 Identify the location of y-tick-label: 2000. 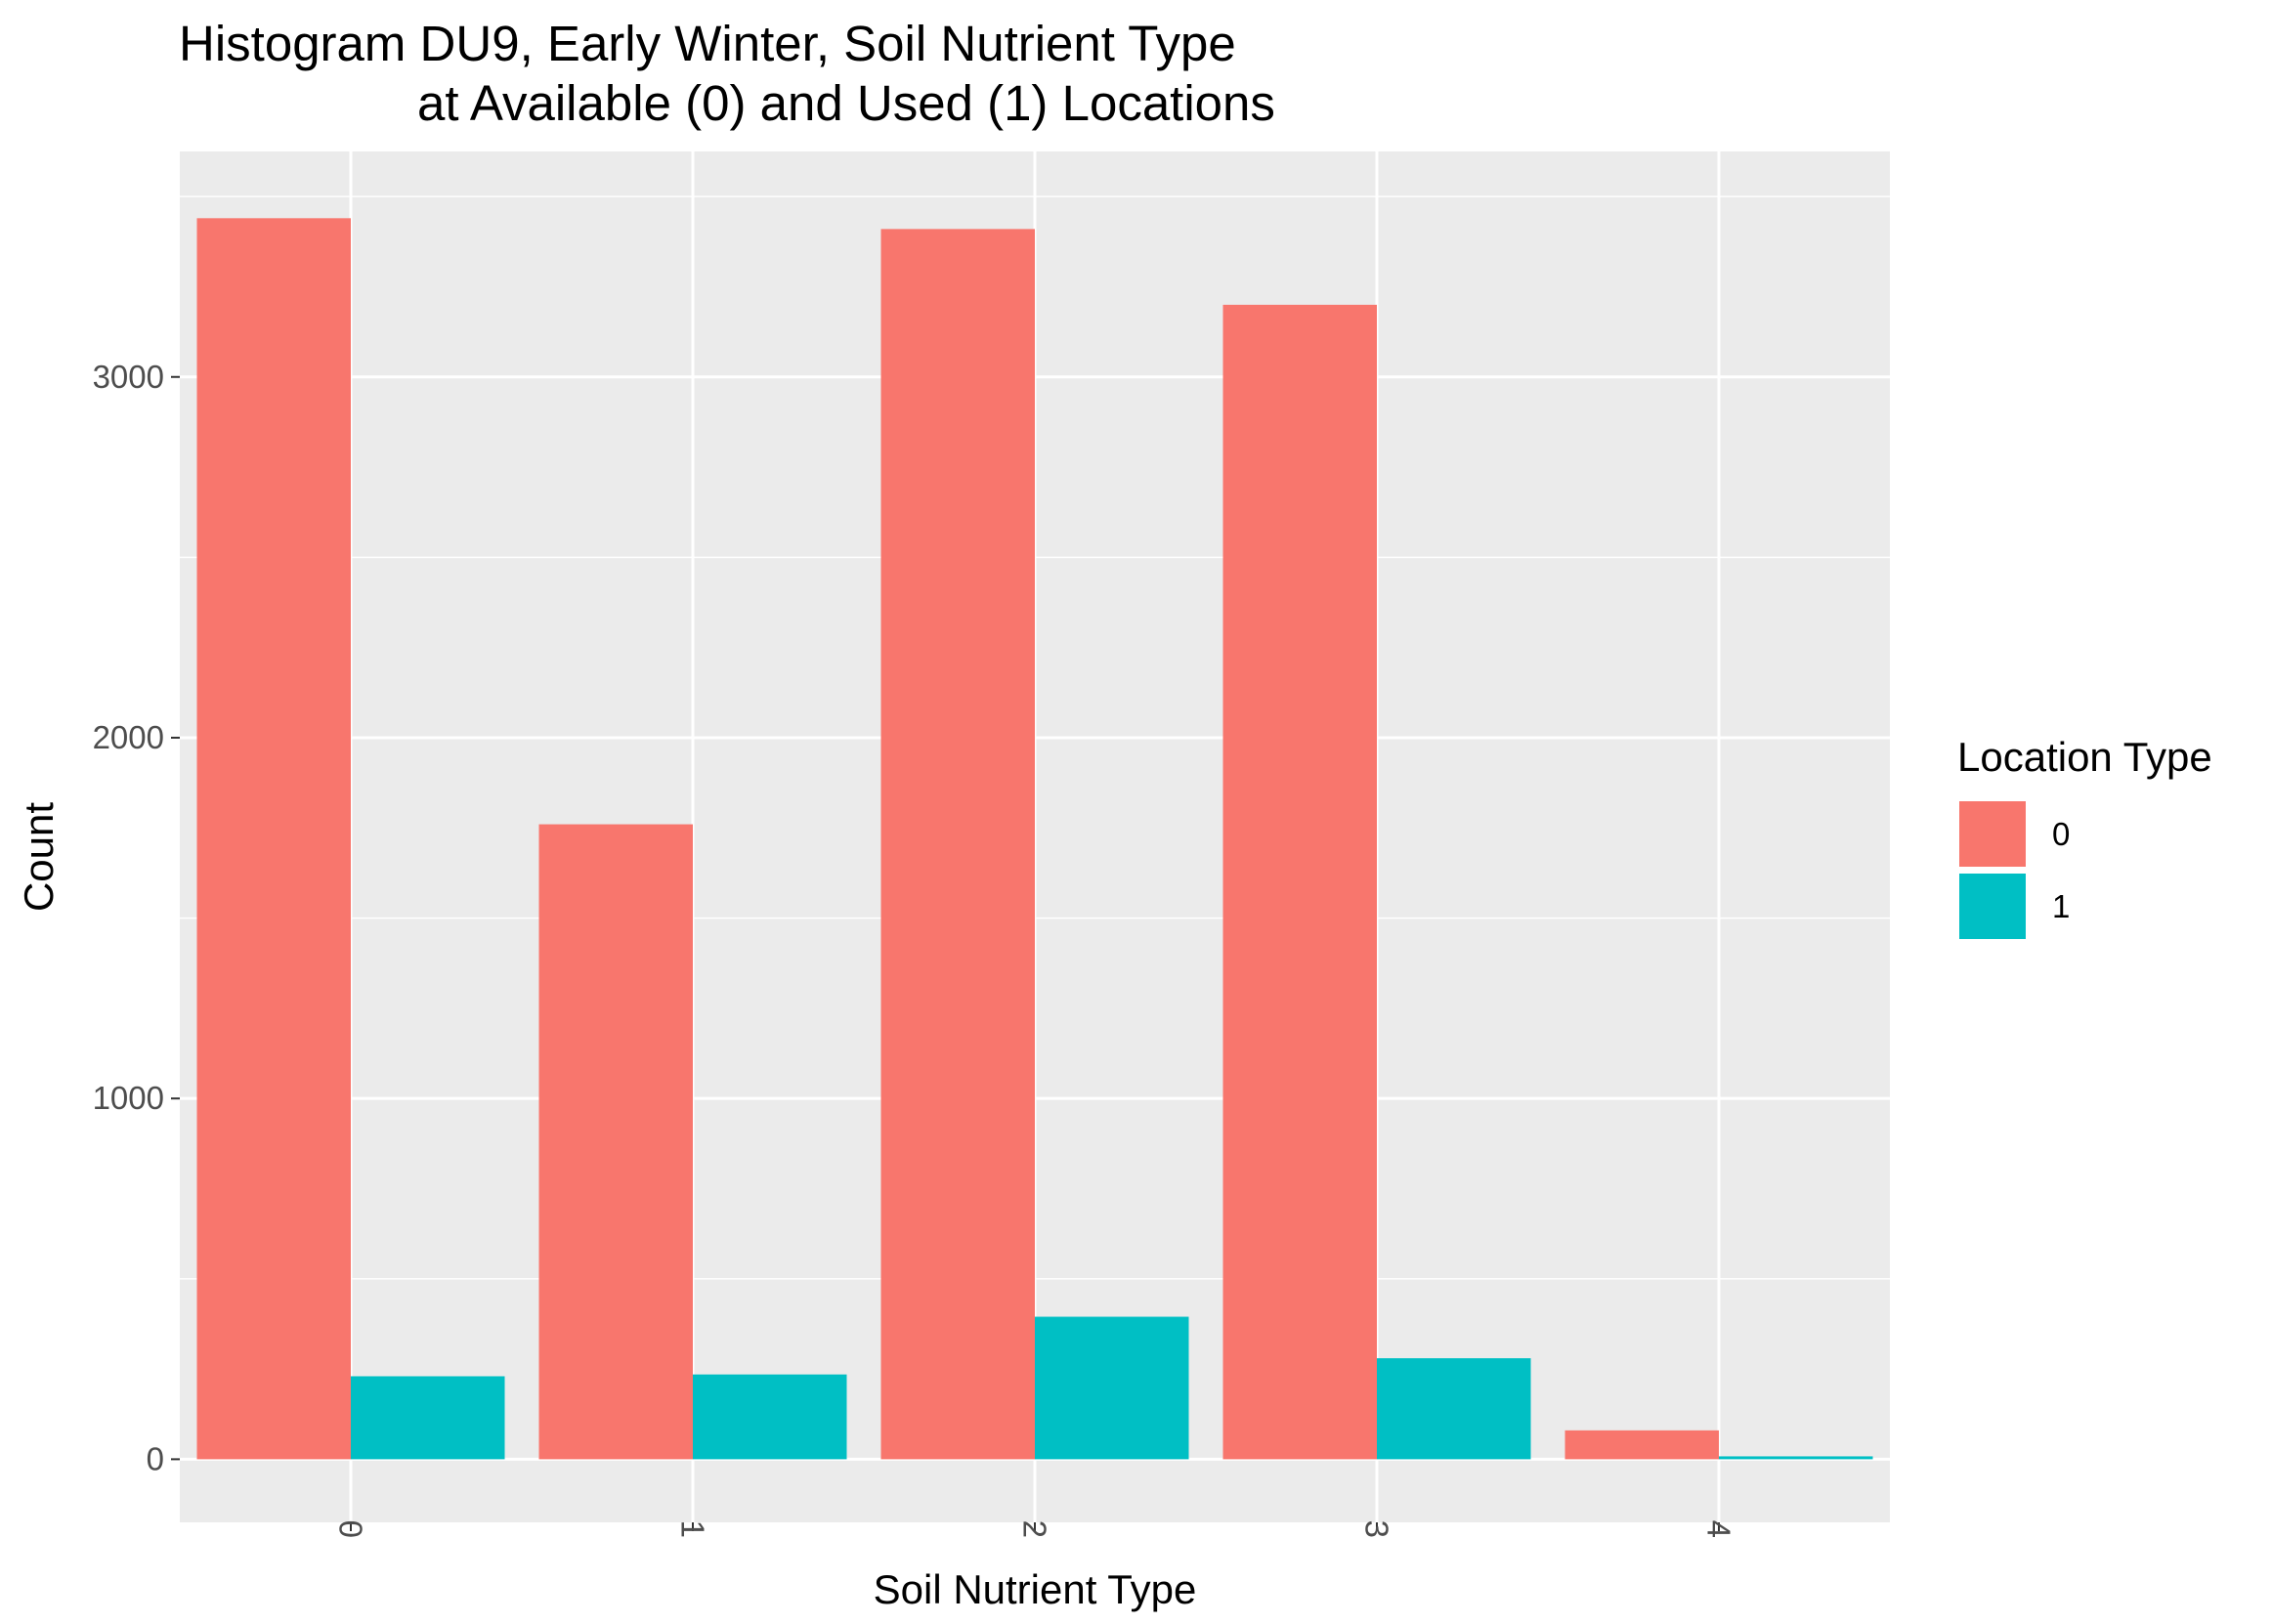
(128, 737).